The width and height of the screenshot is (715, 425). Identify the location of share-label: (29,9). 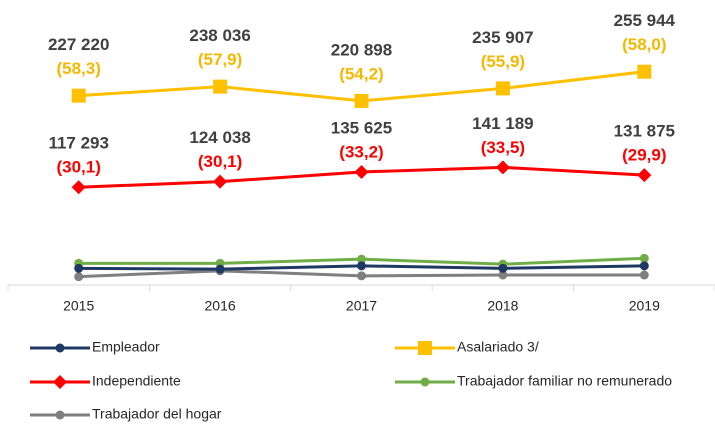
(644, 155).